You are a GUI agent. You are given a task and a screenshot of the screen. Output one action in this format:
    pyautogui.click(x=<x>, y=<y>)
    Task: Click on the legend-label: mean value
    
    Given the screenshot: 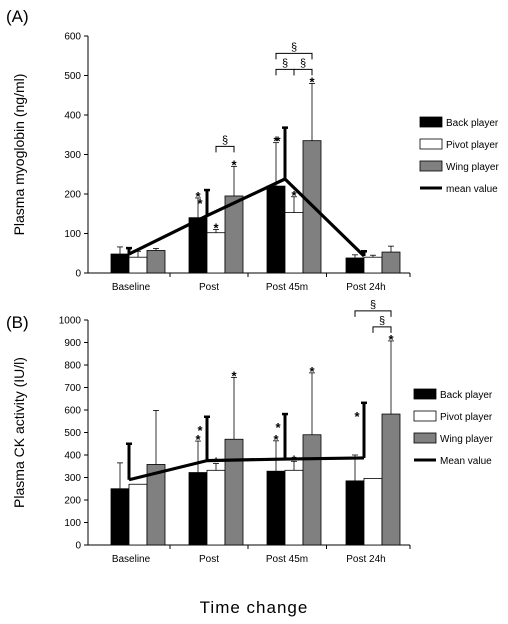 What is the action you would take?
    pyautogui.click(x=472, y=189)
    